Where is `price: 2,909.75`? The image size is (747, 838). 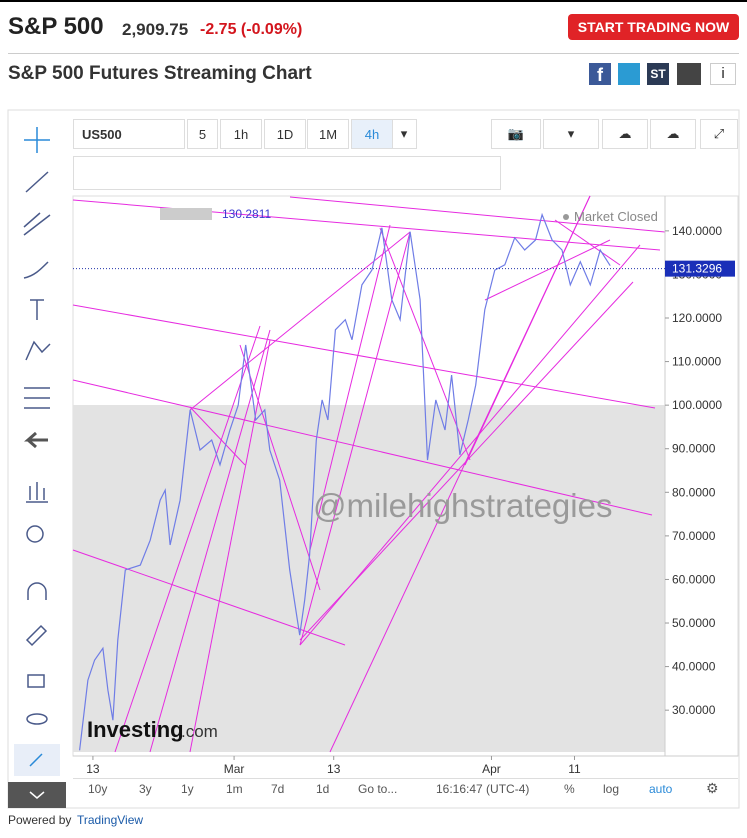
price: 2,909.75 is located at coordinates (155, 29).